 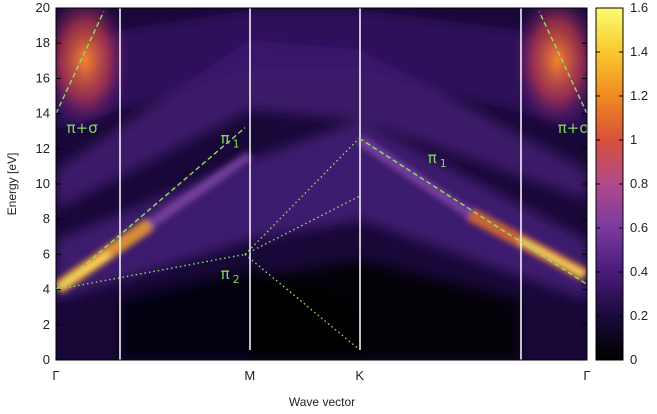 I want to click on x-tick-label: M, so click(x=249, y=375).